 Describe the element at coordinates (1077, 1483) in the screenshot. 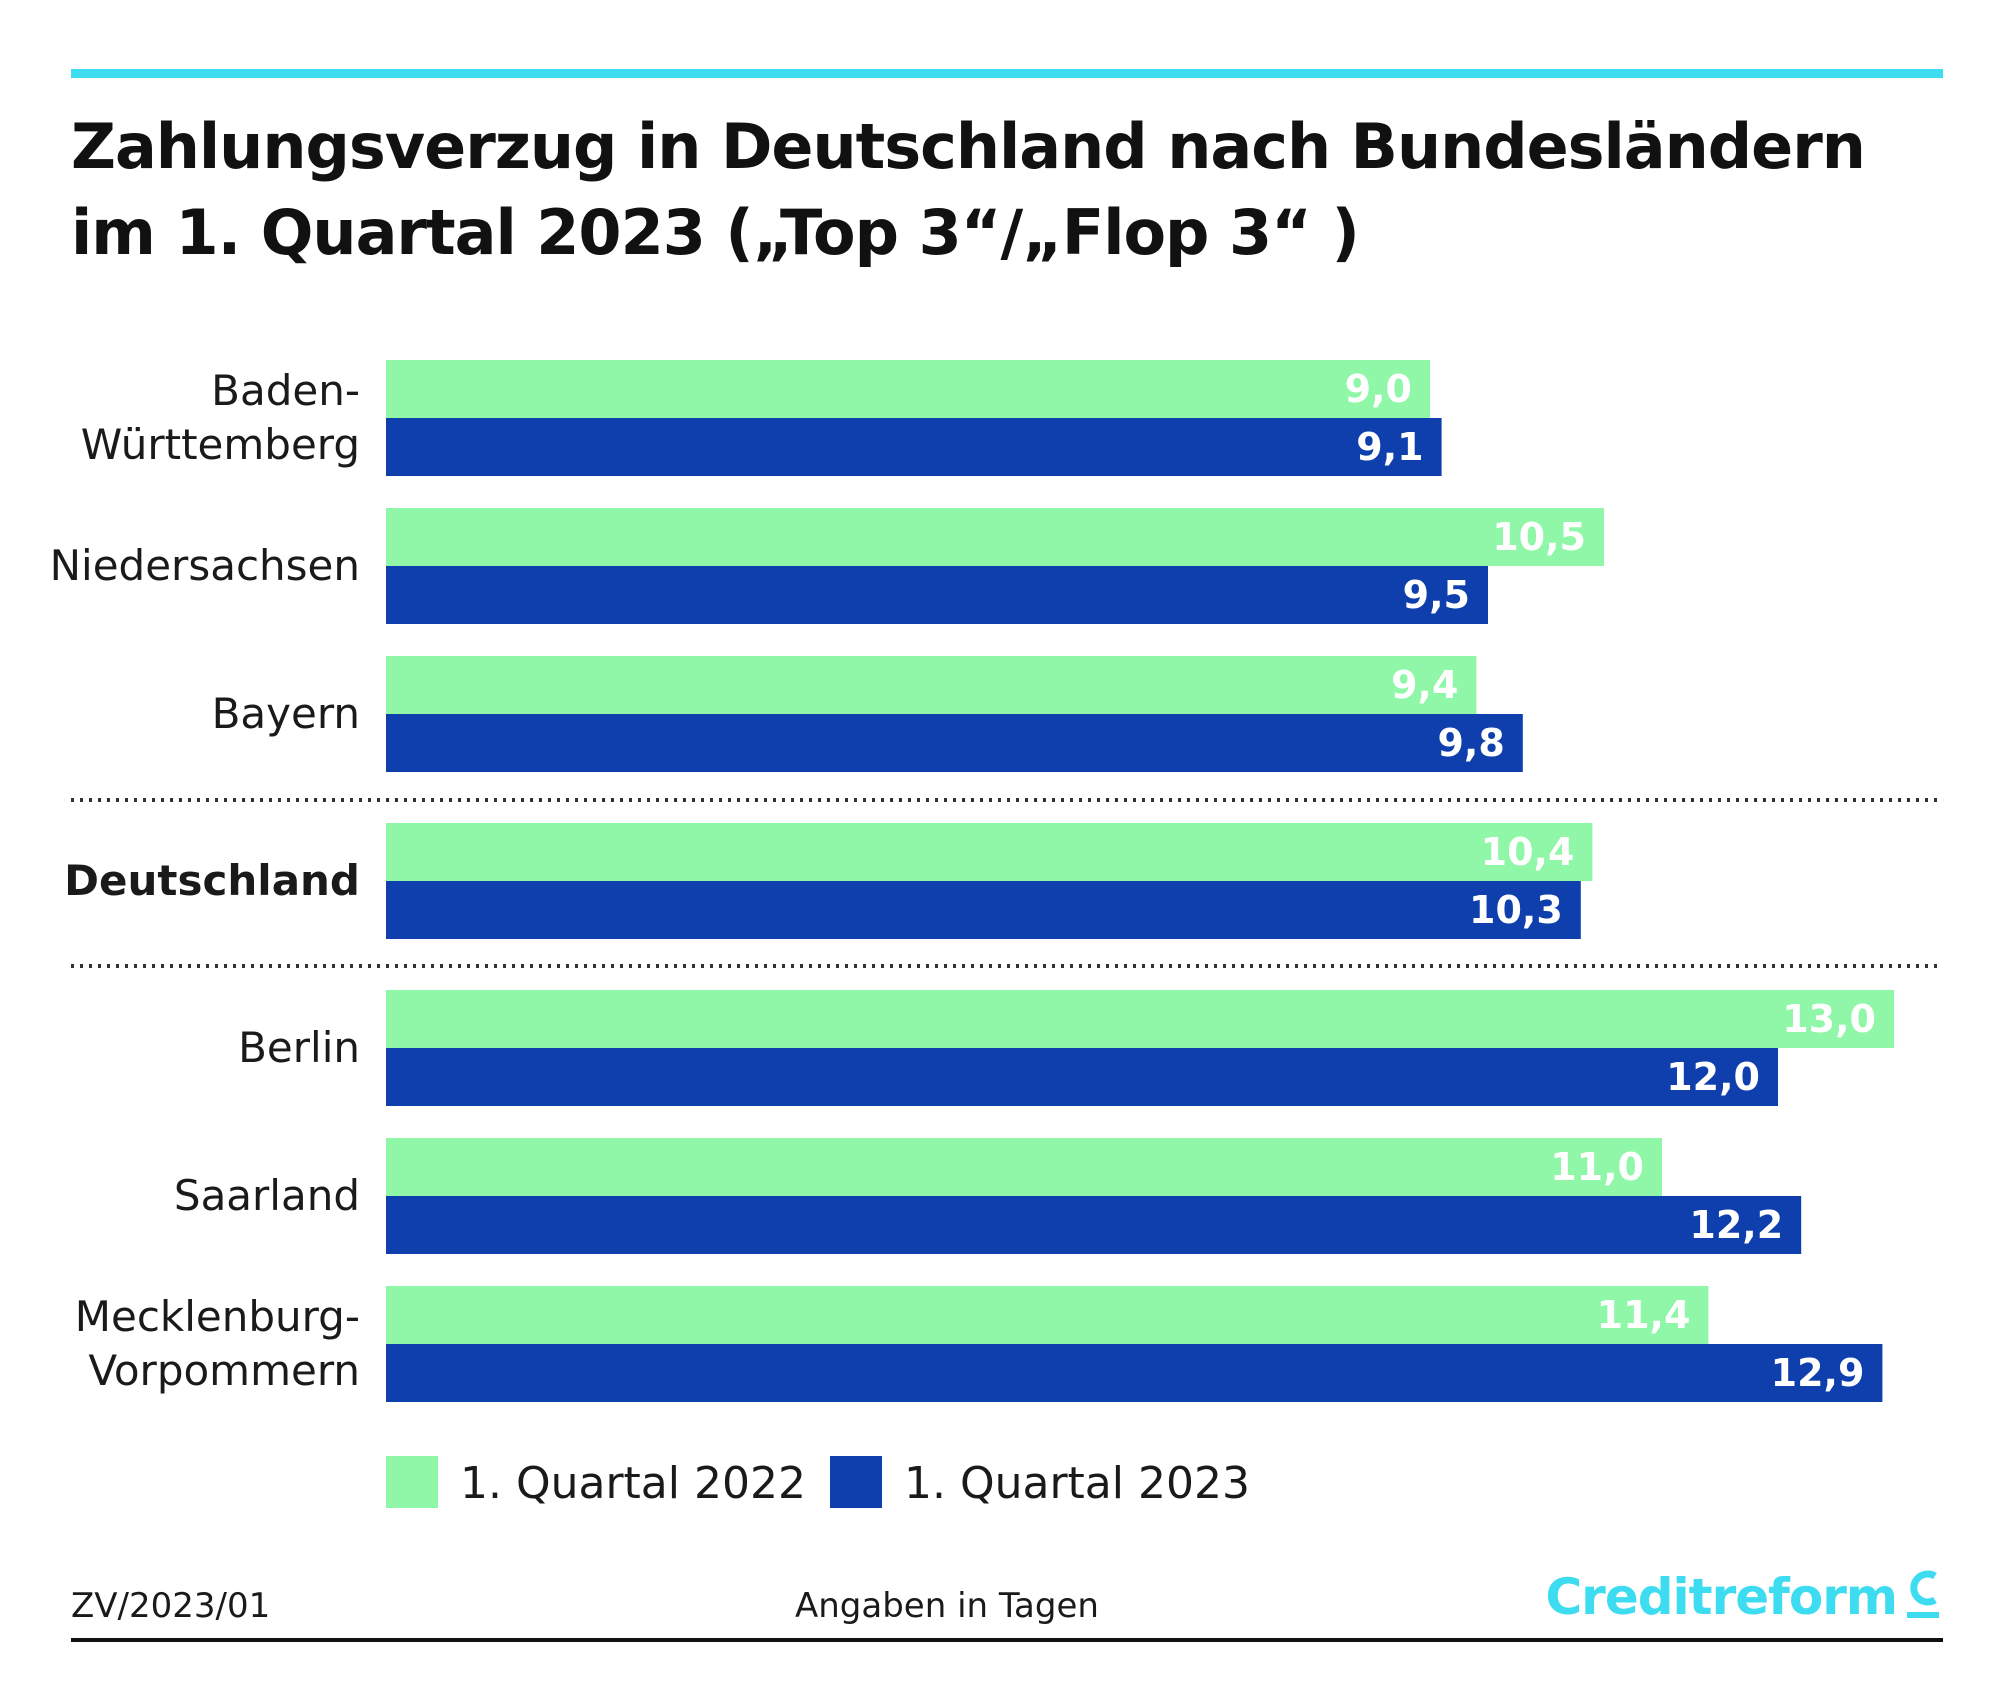

I see `legend-label-q2023: 1. Quartal 2023` at that location.